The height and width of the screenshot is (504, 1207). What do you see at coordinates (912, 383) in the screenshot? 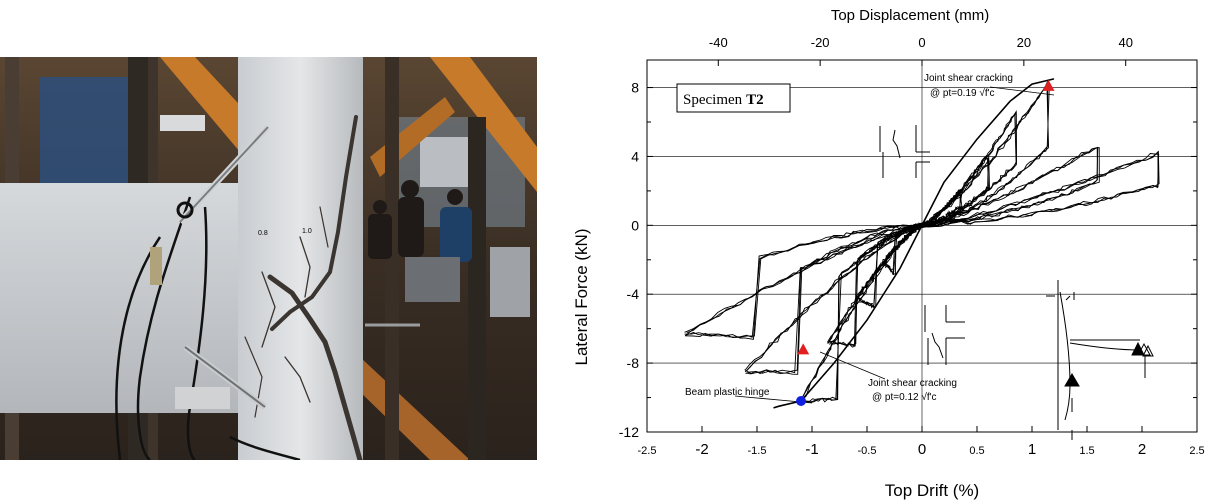
I see `annotation-jsc-neg-line1: Joint shear cracking` at bounding box center [912, 383].